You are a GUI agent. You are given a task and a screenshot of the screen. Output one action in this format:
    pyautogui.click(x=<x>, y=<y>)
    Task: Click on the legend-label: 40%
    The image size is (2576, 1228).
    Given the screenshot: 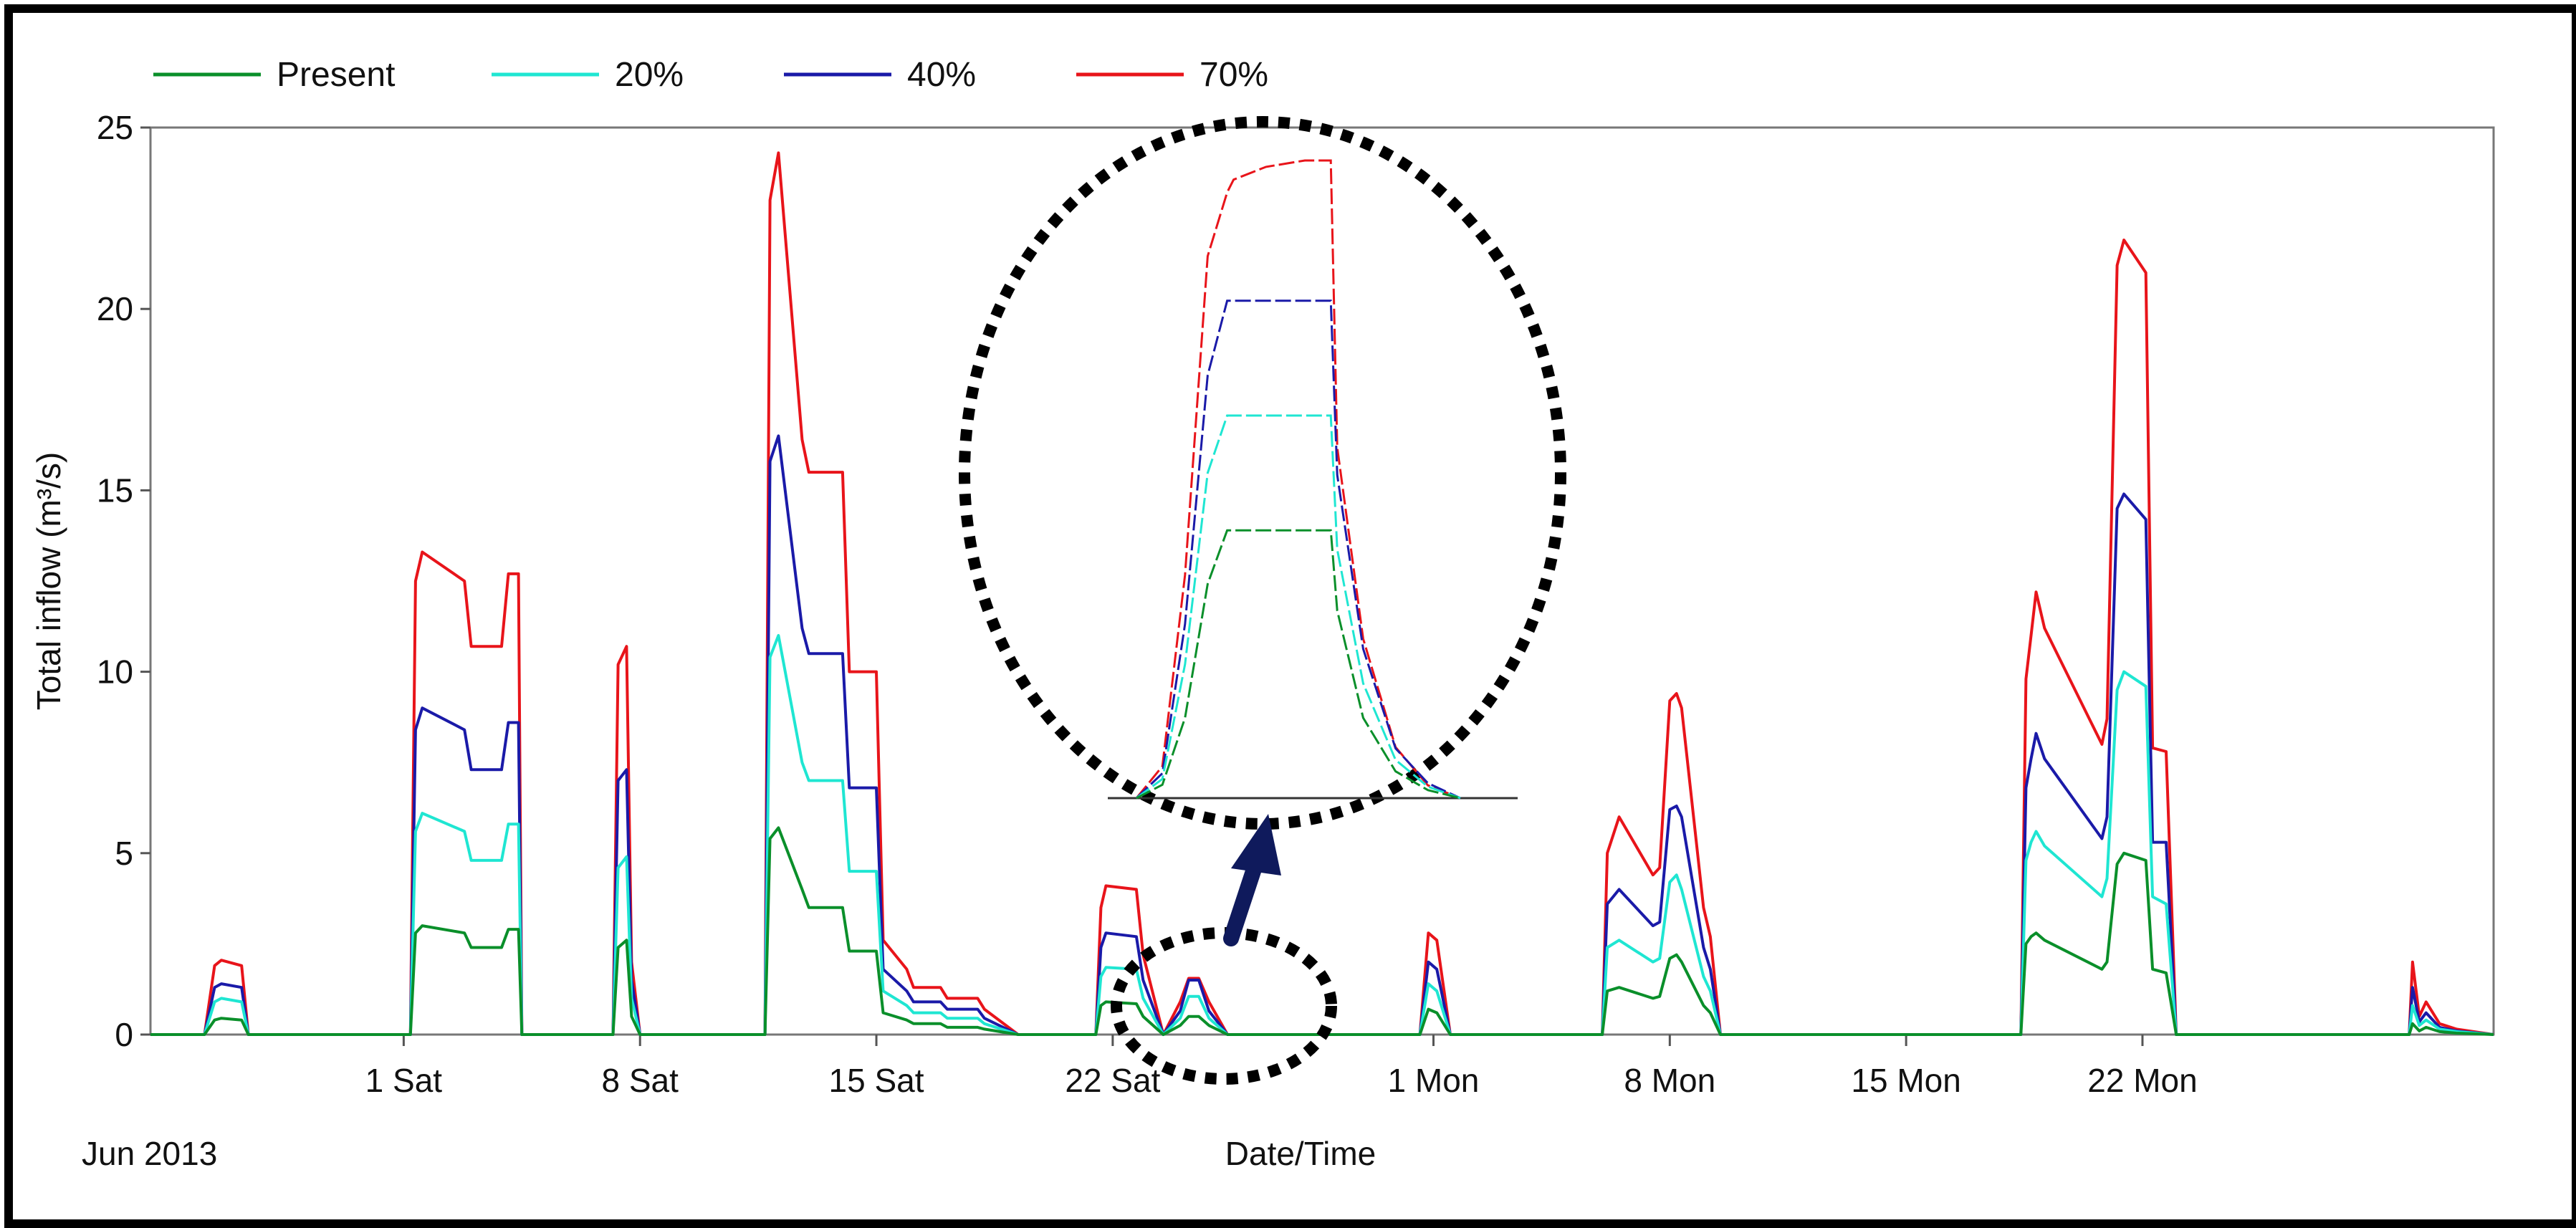 What is the action you would take?
    pyautogui.click(x=941, y=75)
    